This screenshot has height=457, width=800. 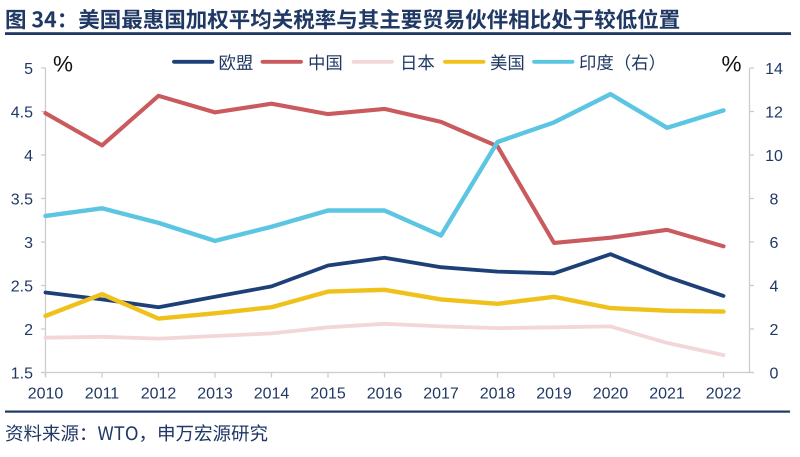 What do you see at coordinates (328, 394) in the screenshot?
I see `svg-text: 2015` at bounding box center [328, 394].